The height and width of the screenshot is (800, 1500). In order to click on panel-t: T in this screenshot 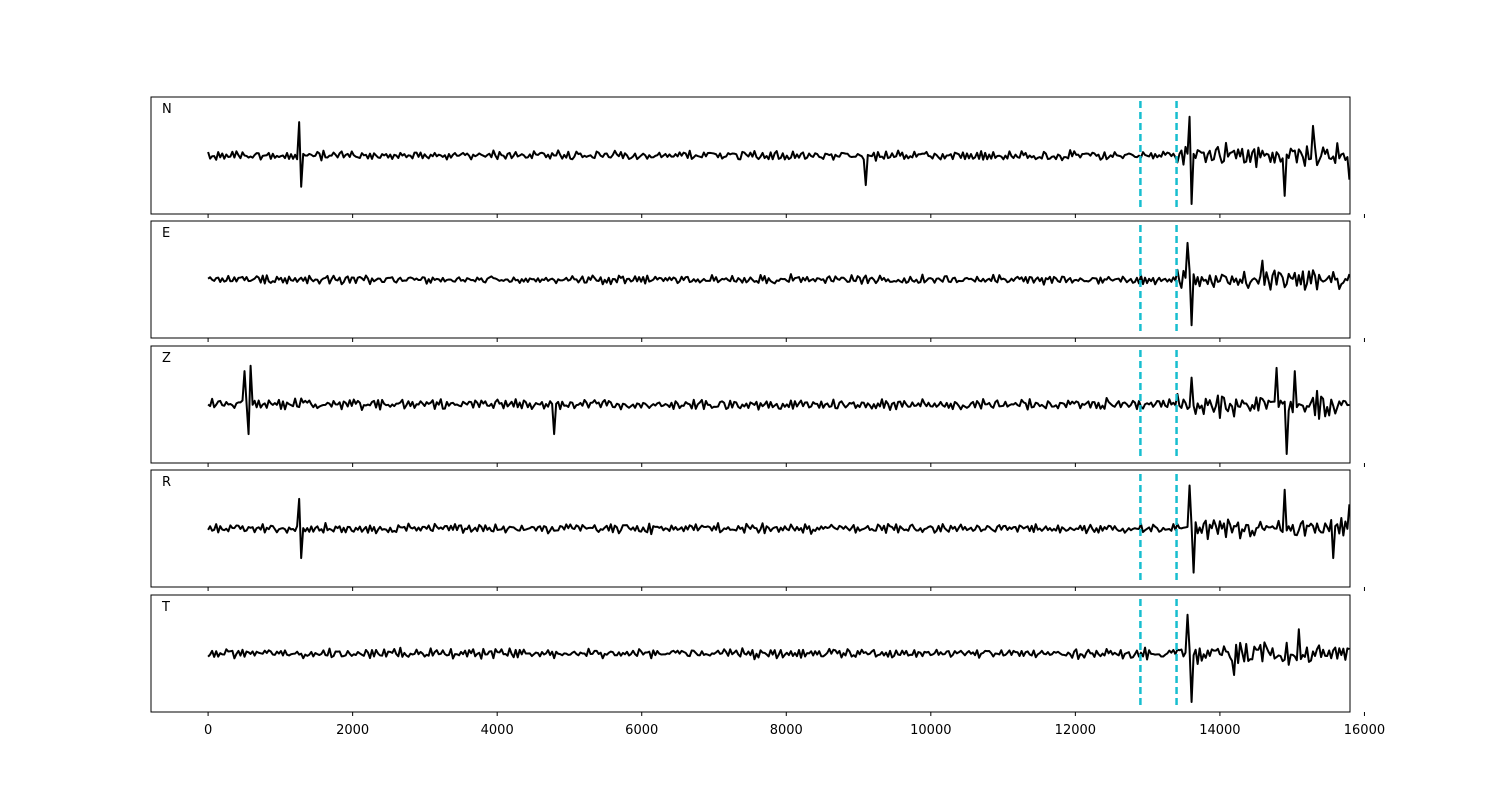, I will do `click(757, 655)`.